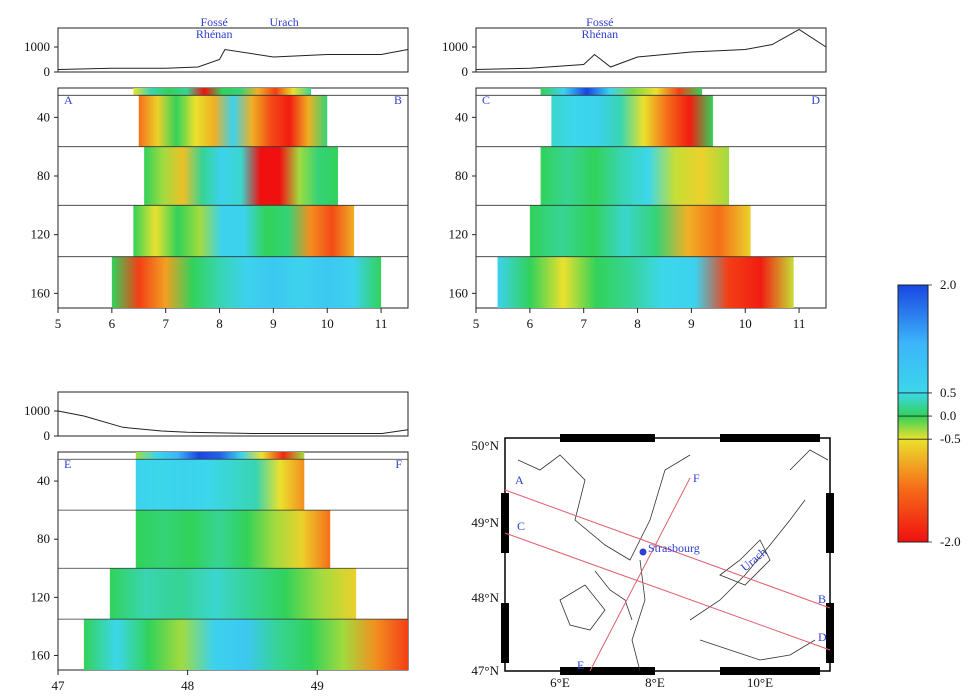 This screenshot has width=977, height=700. Describe the element at coordinates (950, 541) in the screenshot. I see `colorbar-tick-label: -2.0` at that location.